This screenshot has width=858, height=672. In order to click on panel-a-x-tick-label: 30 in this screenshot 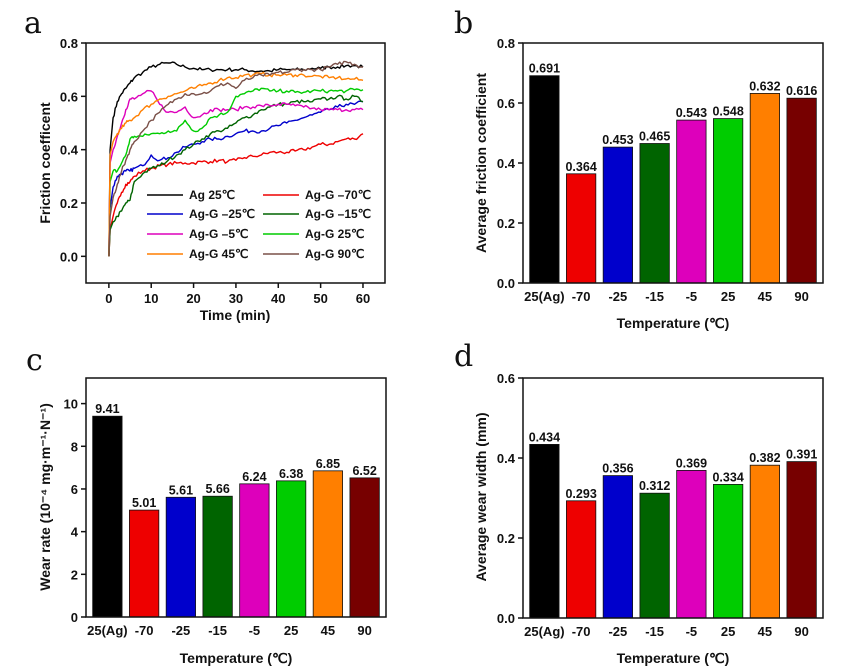, I will do `click(236, 298)`.